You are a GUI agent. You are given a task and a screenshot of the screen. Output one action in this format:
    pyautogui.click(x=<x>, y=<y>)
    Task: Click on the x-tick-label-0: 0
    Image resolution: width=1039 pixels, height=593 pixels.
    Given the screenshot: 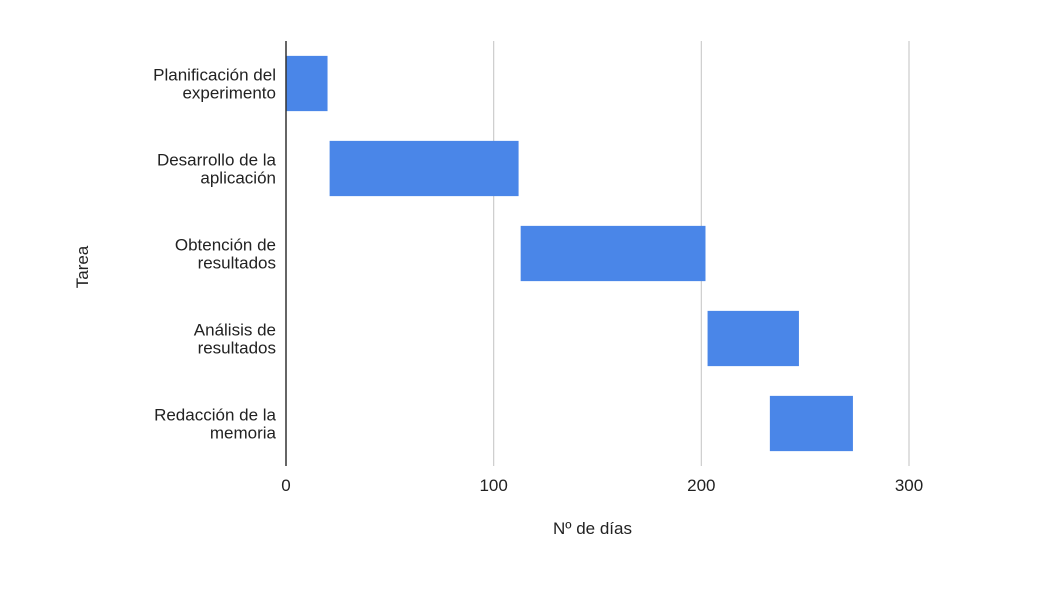 What is the action you would take?
    pyautogui.click(x=285, y=485)
    